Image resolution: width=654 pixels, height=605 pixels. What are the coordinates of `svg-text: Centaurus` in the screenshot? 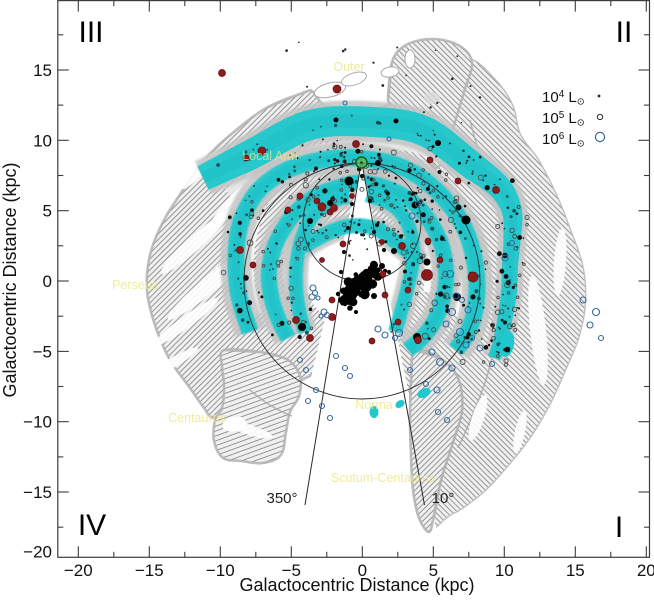 It's located at (197, 418).